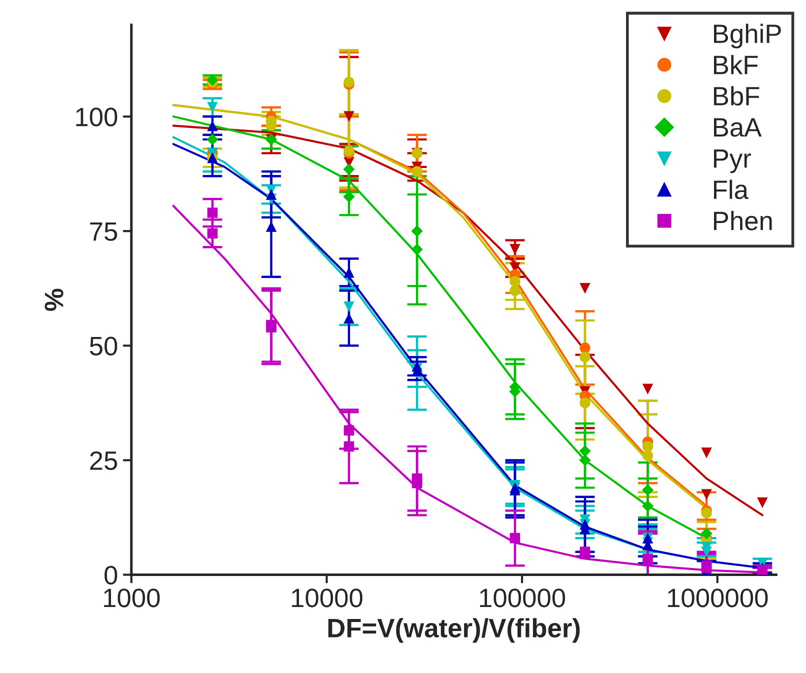  I want to click on x-tick-label: 1000000, so click(718, 598).